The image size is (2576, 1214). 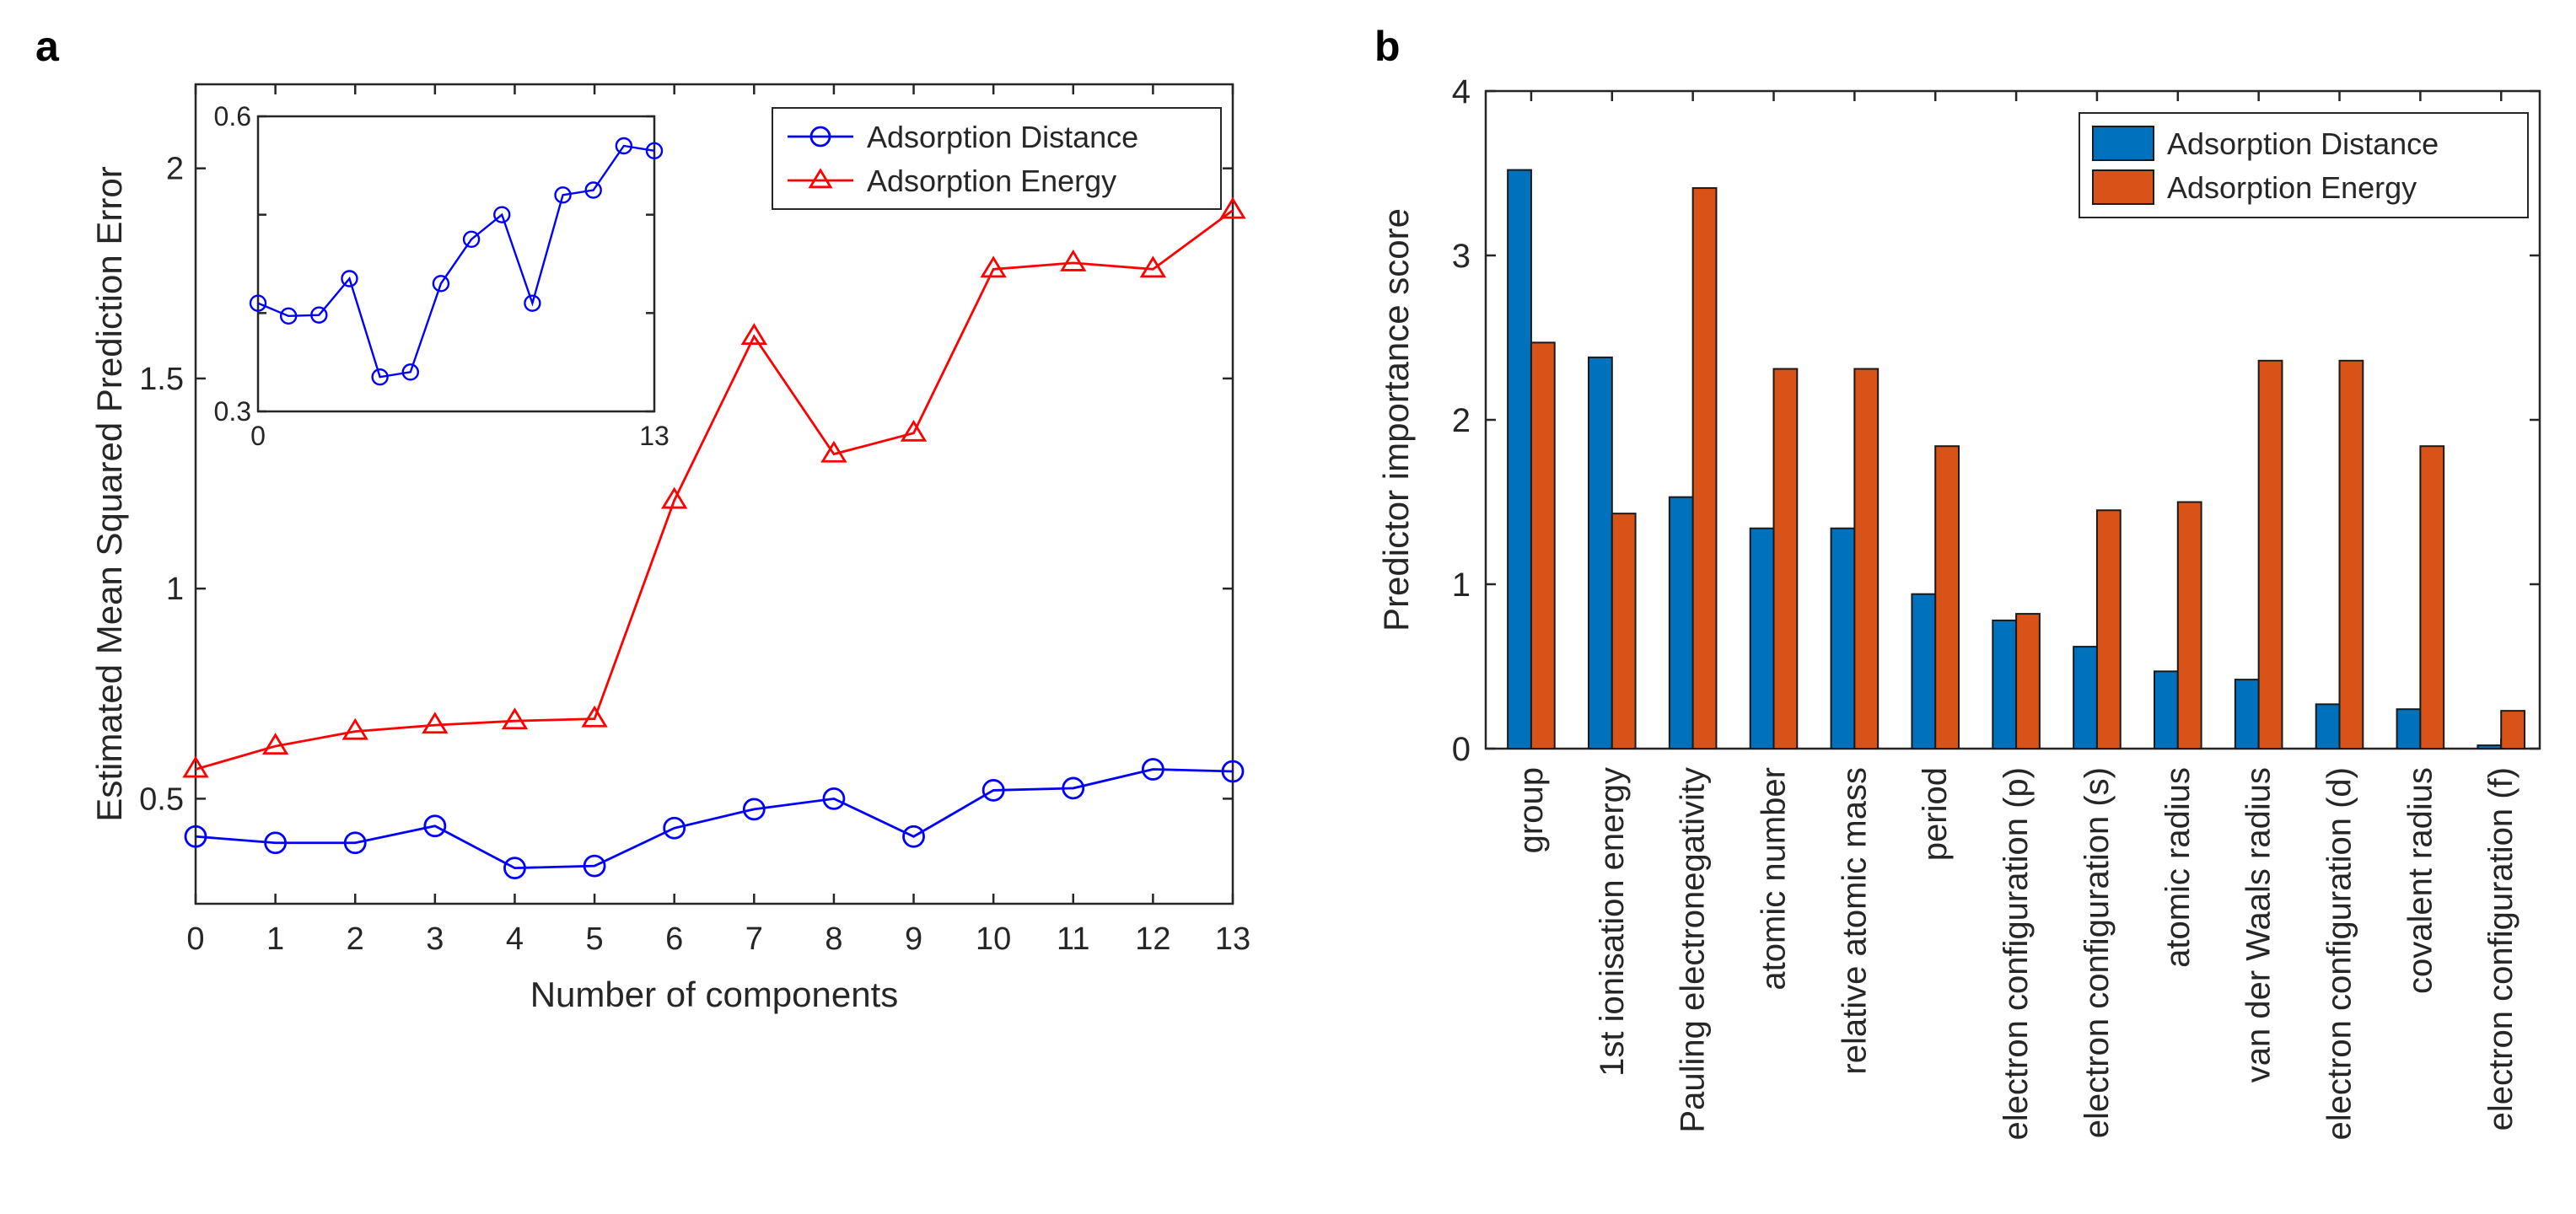 I want to click on x-tick-label-b: atomic radius, so click(x=2178, y=867).